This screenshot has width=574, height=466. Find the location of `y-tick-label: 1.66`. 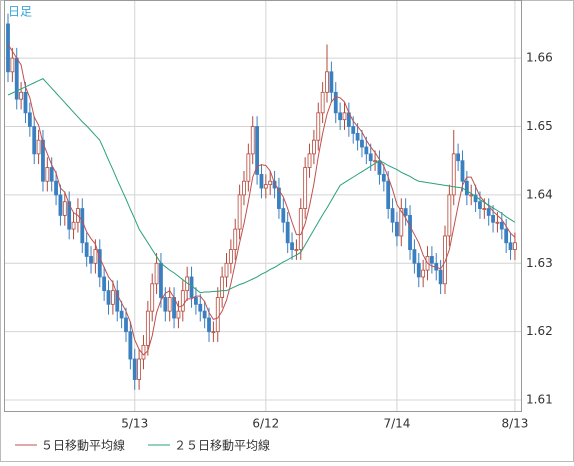

y-tick-label: 1.66 is located at coordinates (539, 58).